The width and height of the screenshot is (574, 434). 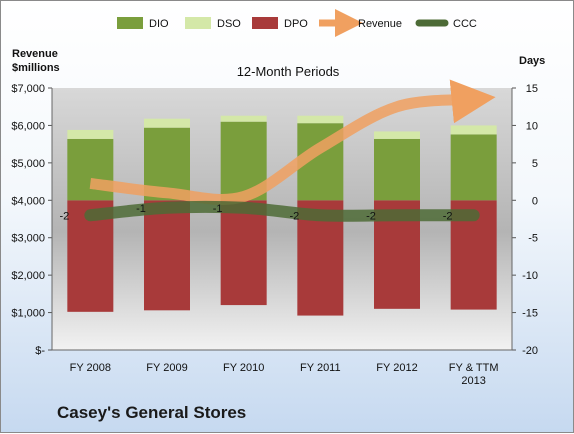 I want to click on legend-label: CCC, so click(x=465, y=24).